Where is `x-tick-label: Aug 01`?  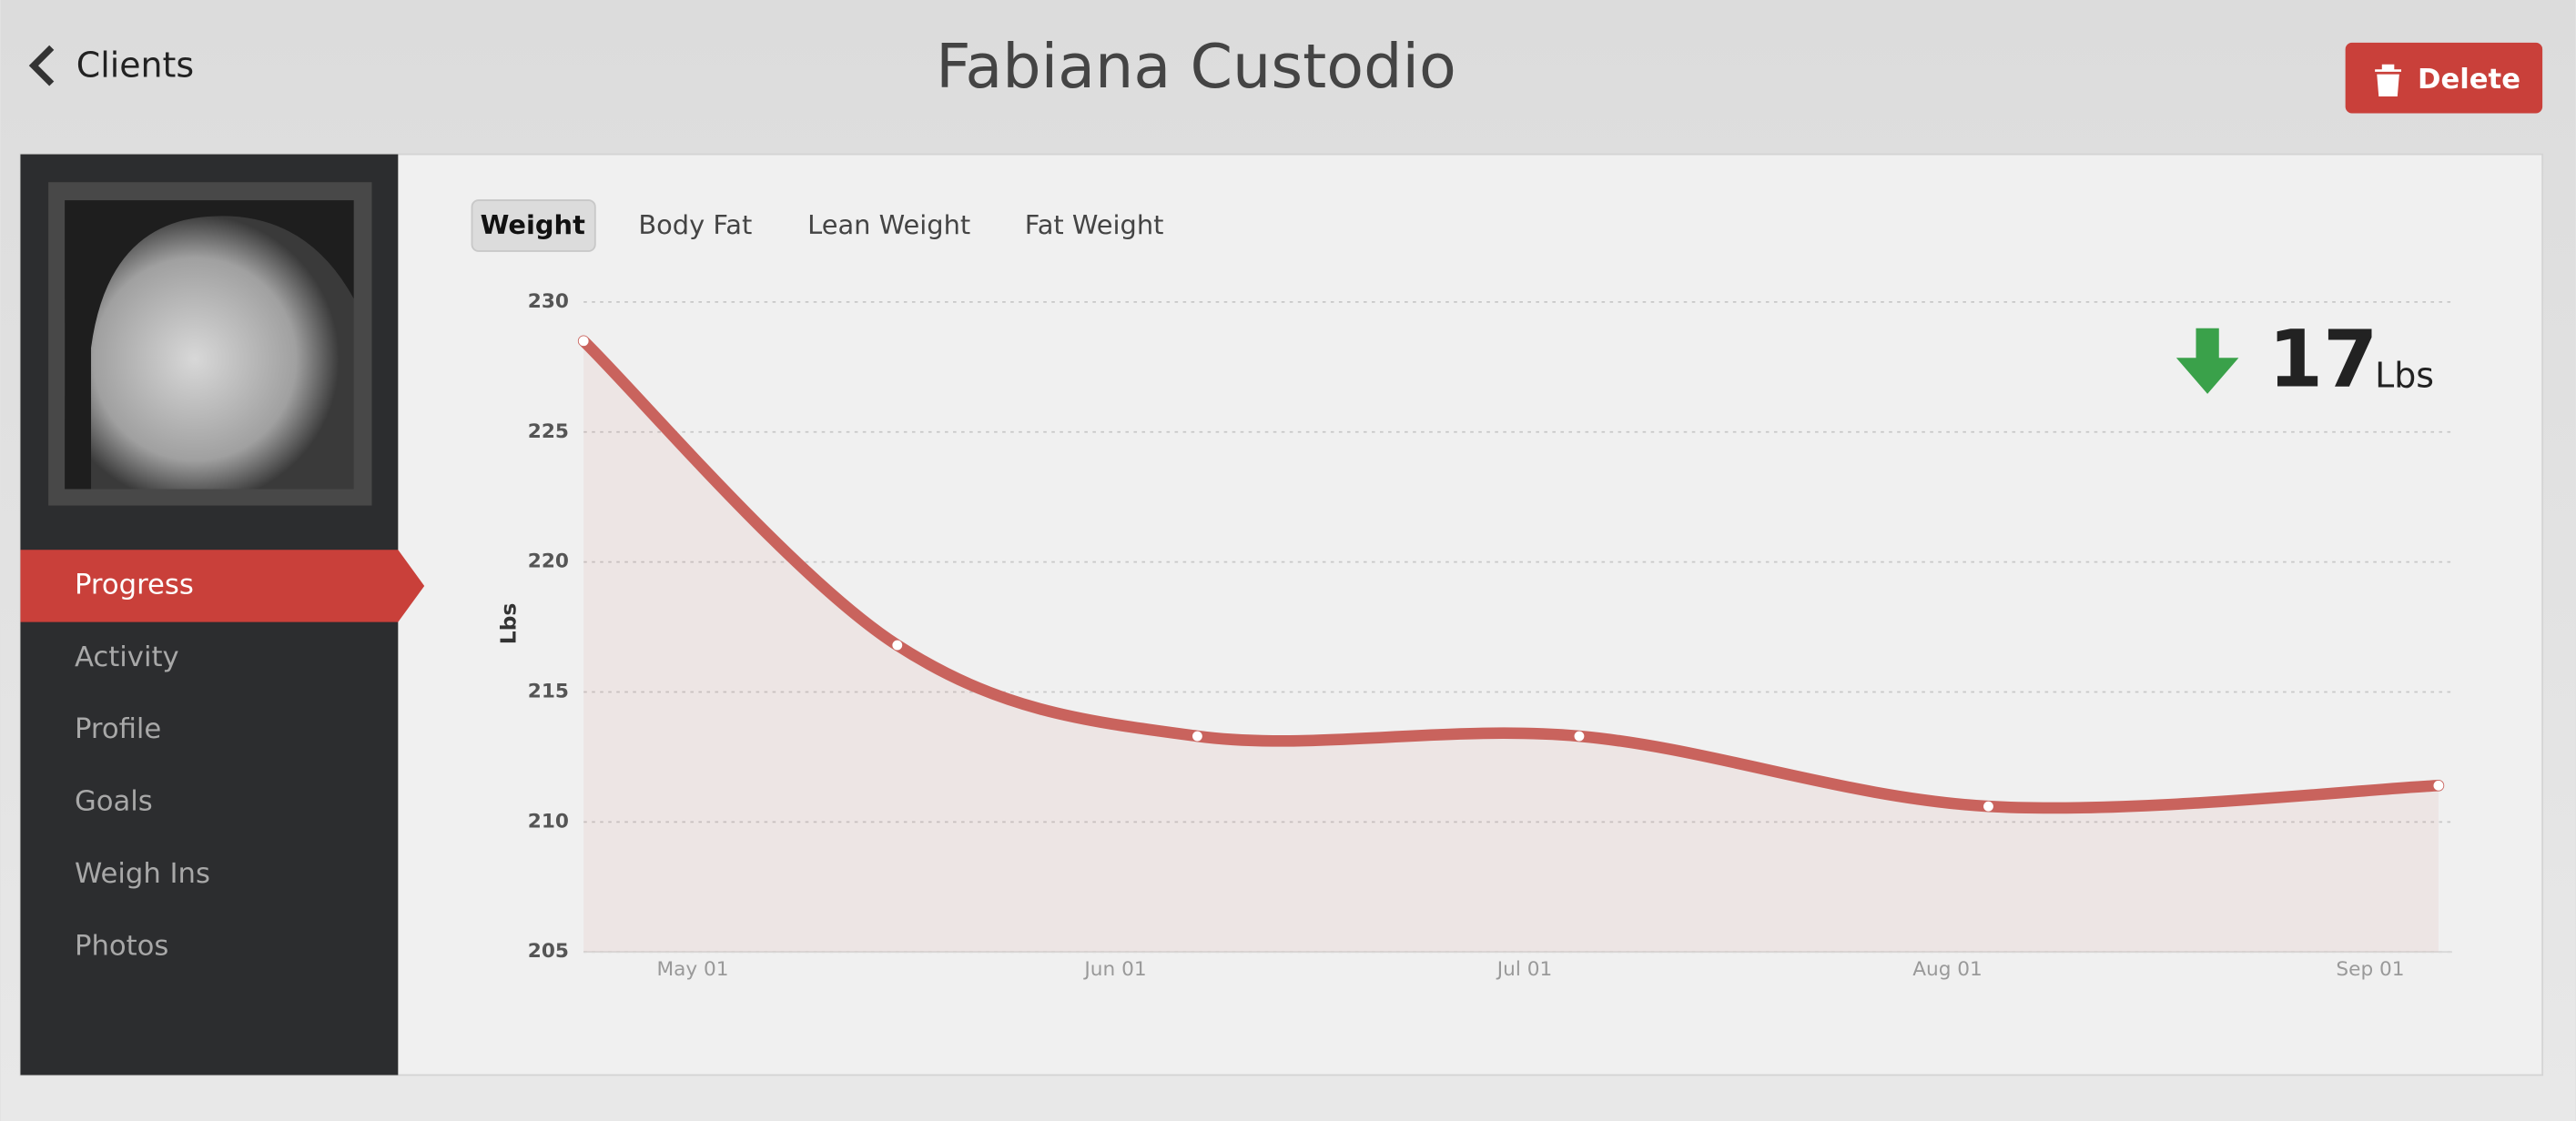 x-tick-label: Aug 01 is located at coordinates (1947, 969).